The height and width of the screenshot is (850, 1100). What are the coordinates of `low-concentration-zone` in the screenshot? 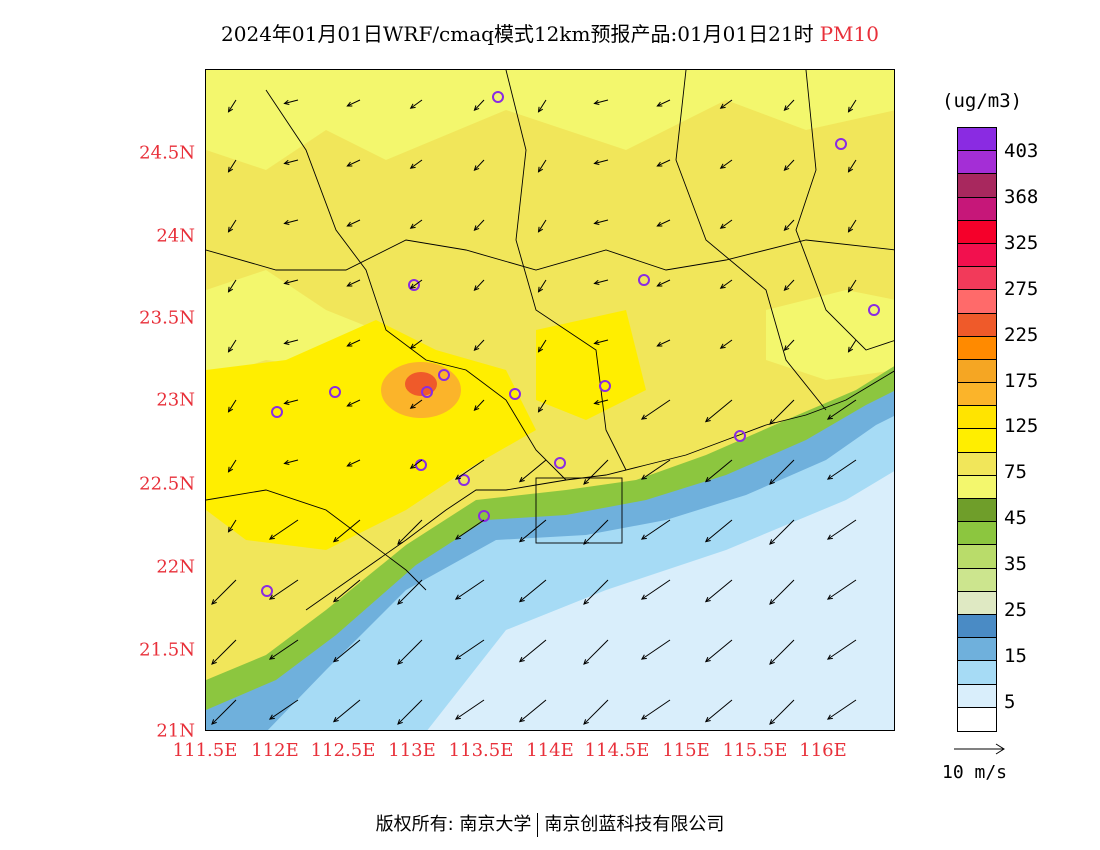 It's located at (550, 120).